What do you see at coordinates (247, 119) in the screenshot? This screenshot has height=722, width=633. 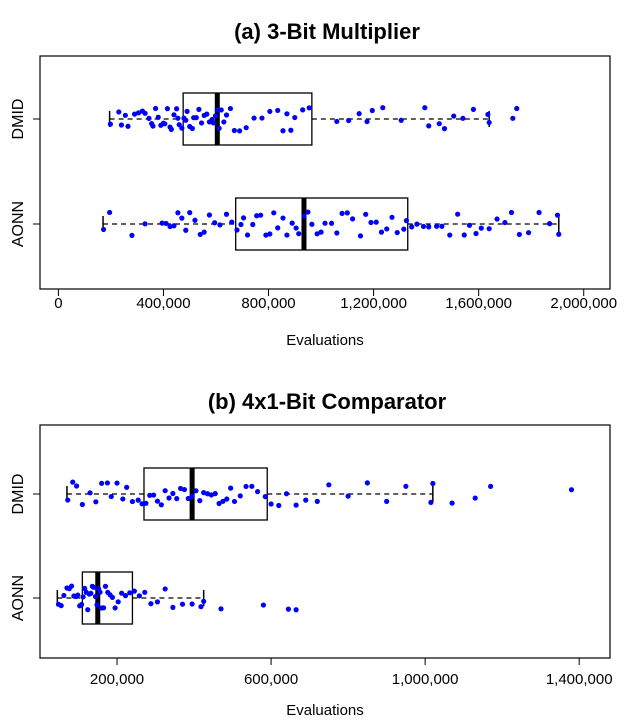 I see `box-a-dmid` at bounding box center [247, 119].